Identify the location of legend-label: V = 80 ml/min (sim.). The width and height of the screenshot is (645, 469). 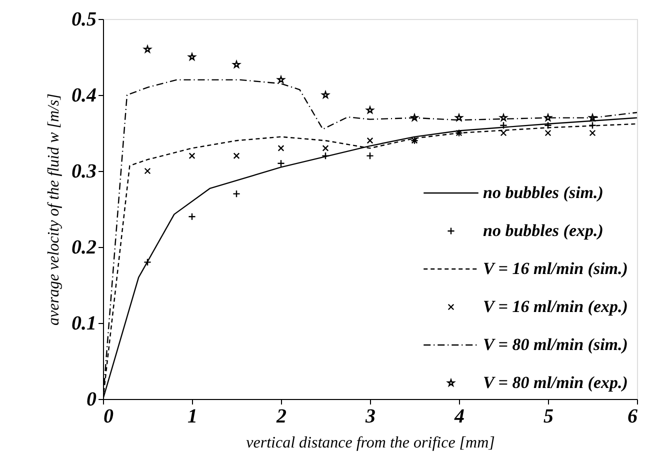
(555, 344).